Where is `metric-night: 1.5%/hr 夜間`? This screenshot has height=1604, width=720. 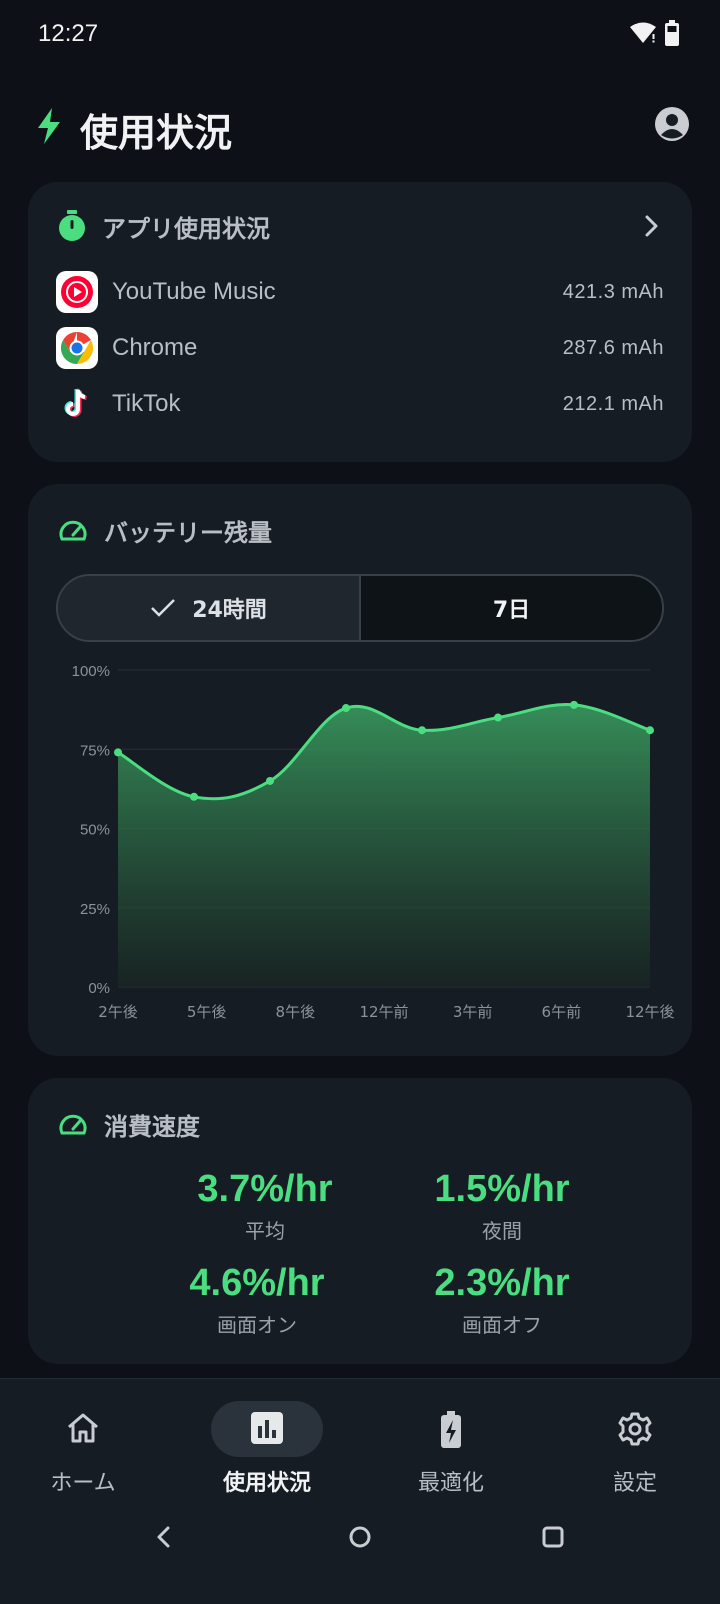 metric-night: 1.5%/hr 夜間 is located at coordinates (502, 1206).